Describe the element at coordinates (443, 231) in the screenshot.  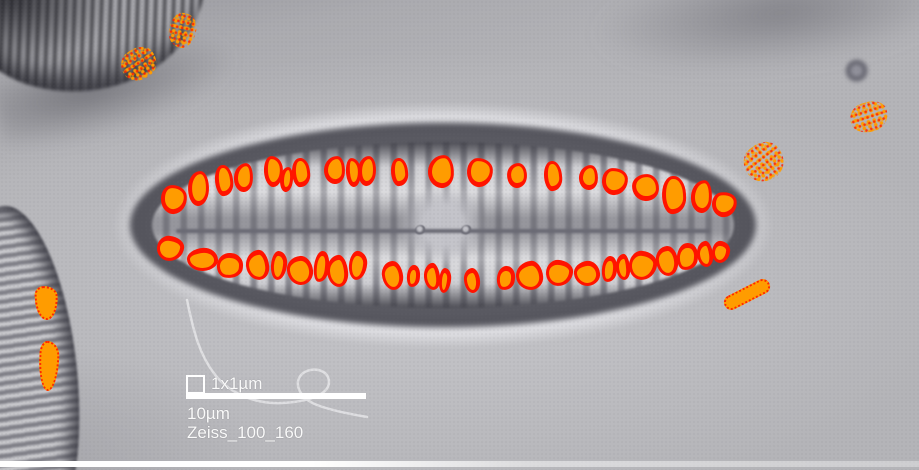
I see `diatom-raphe` at that location.